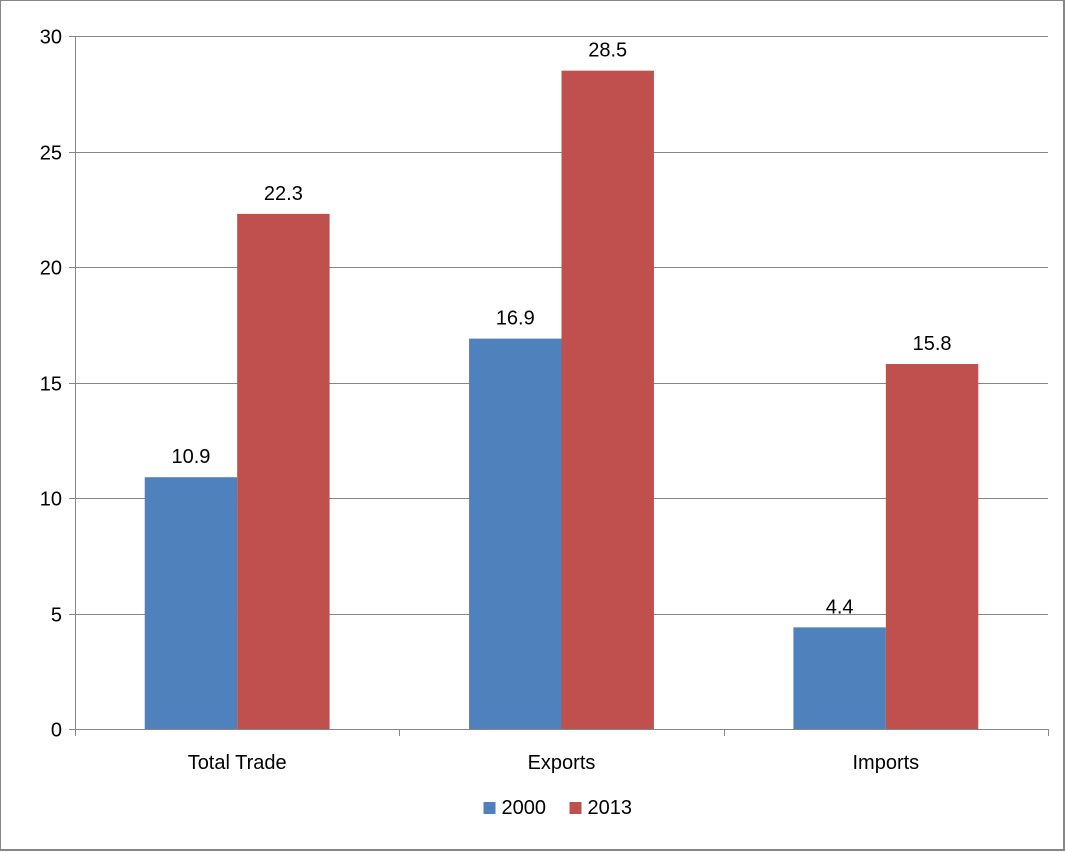  Describe the element at coordinates (562, 763) in the screenshot. I see `x-tick-label: Exports` at that location.